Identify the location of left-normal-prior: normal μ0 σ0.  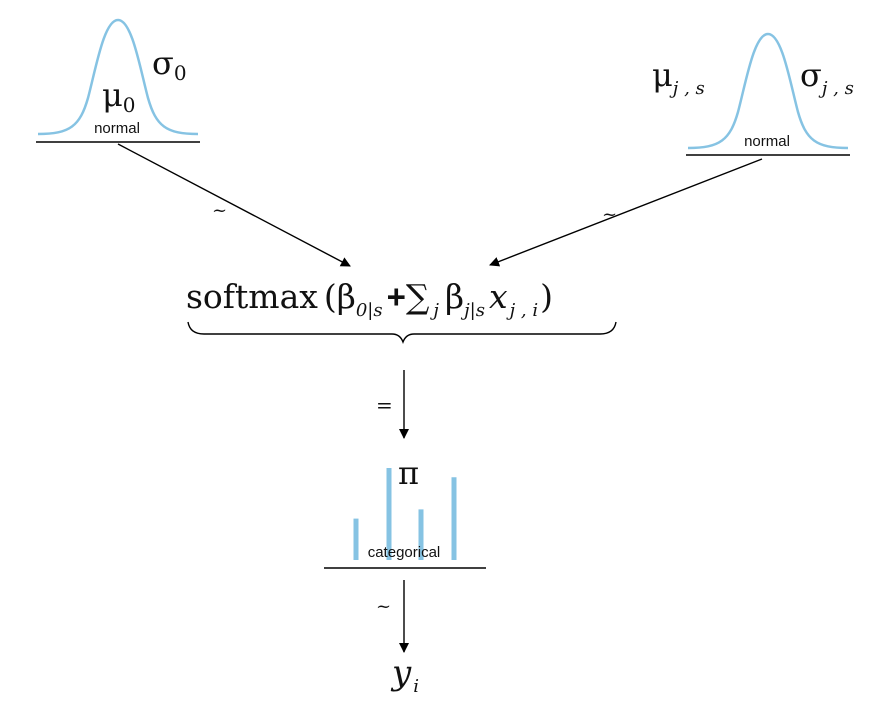
(118, 80).